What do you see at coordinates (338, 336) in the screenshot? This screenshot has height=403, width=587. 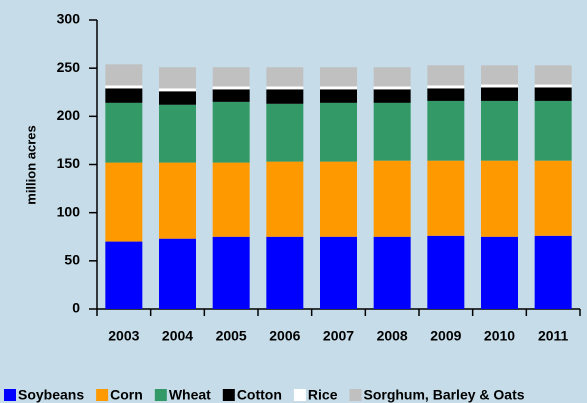 I see `x-tick-label: 2007` at bounding box center [338, 336].